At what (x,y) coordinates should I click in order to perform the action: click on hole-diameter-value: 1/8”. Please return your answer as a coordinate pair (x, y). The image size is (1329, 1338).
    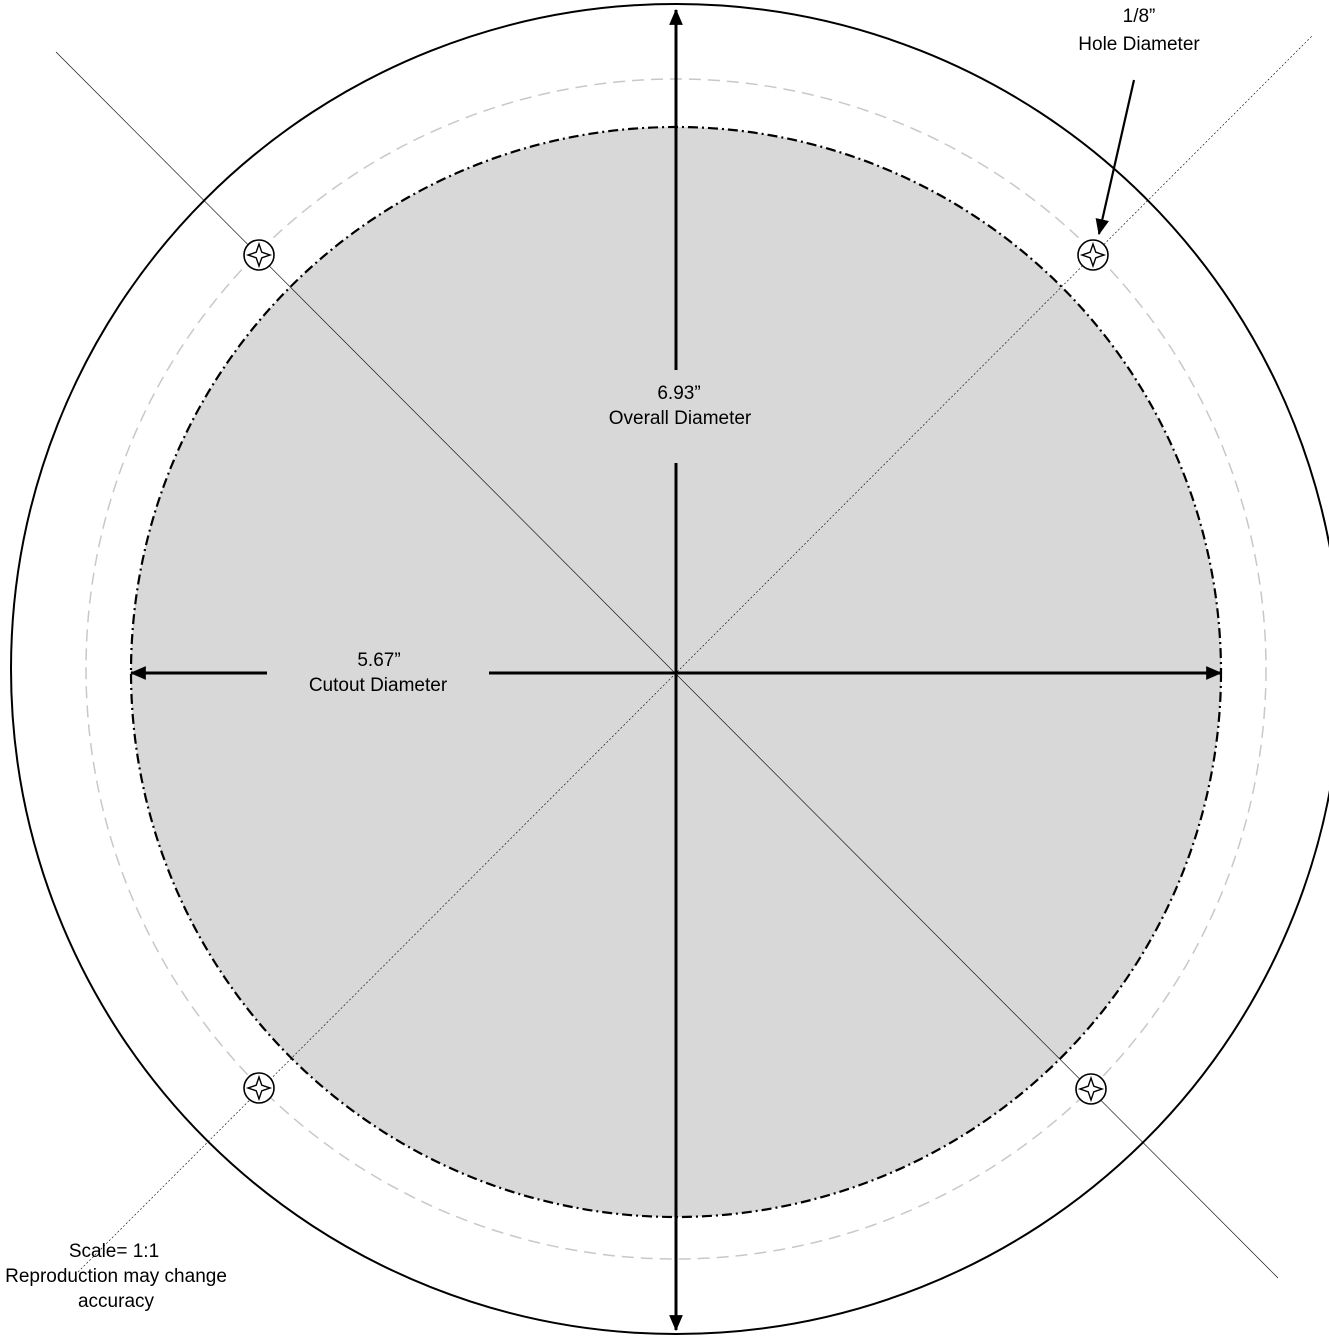
    Looking at the image, I should click on (1139, 16).